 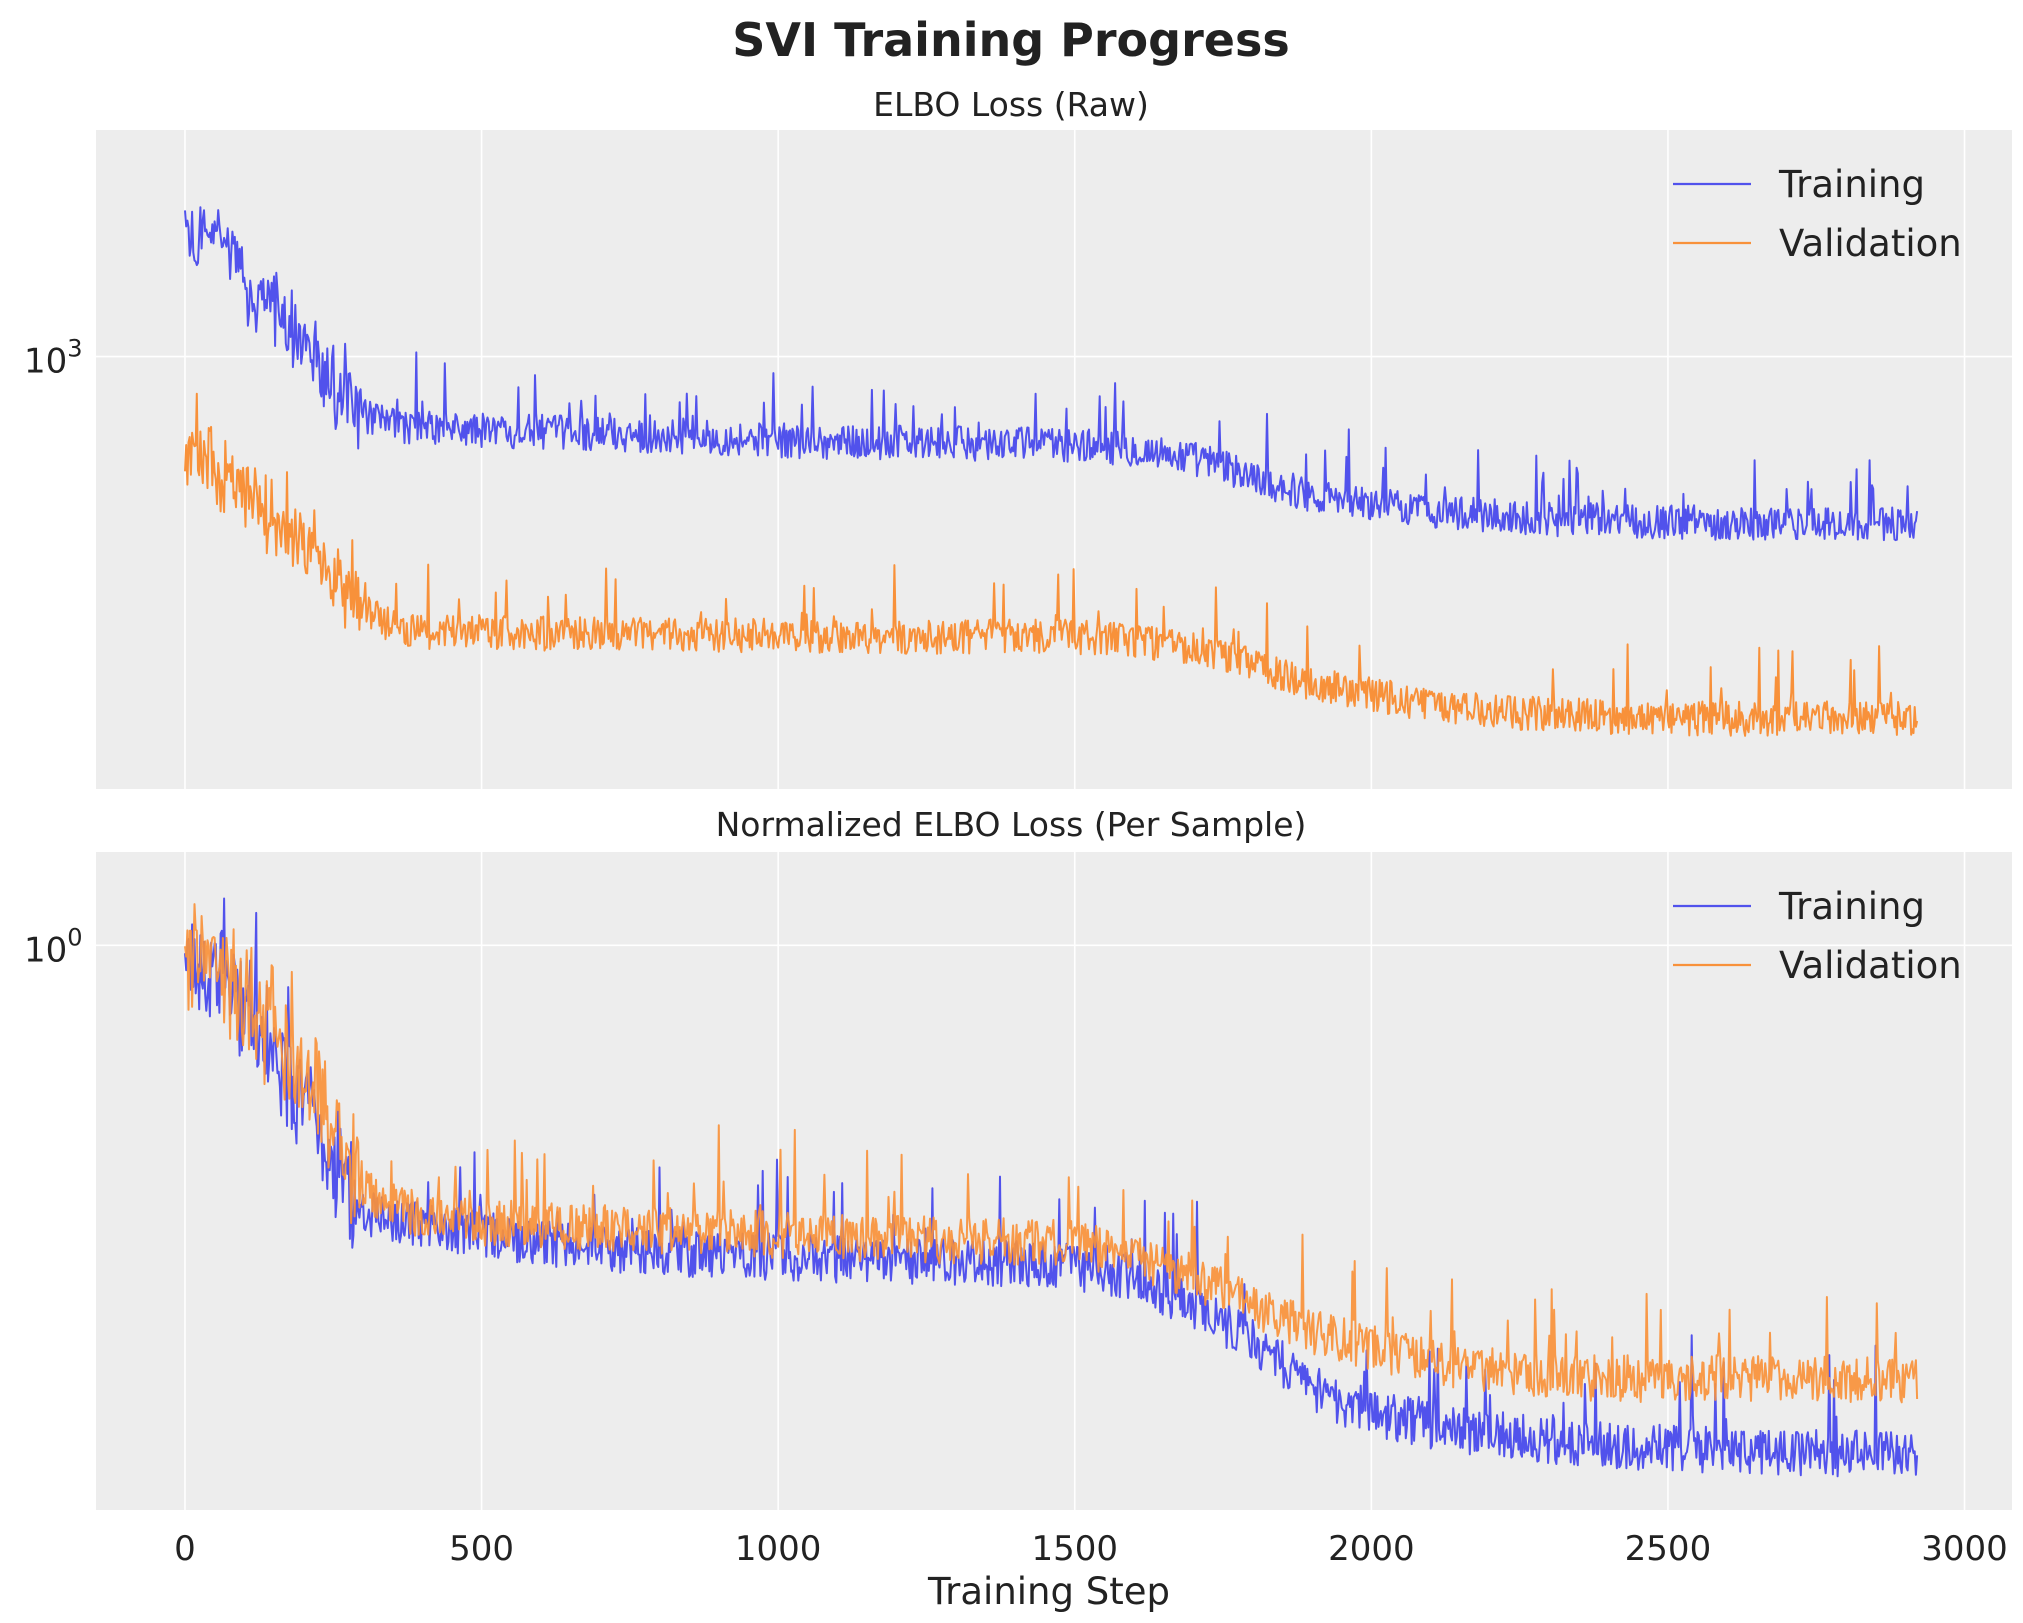 I want to click on legend-normalized: Training Validation, so click(x=1817, y=936).